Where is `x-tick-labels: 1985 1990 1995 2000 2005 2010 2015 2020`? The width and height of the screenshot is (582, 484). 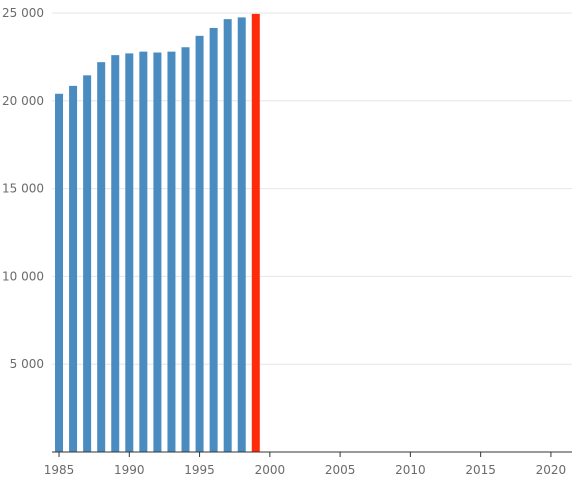 x-tick-labels: 1985 1990 1995 2000 2005 2010 2015 2020 is located at coordinates (305, 470).